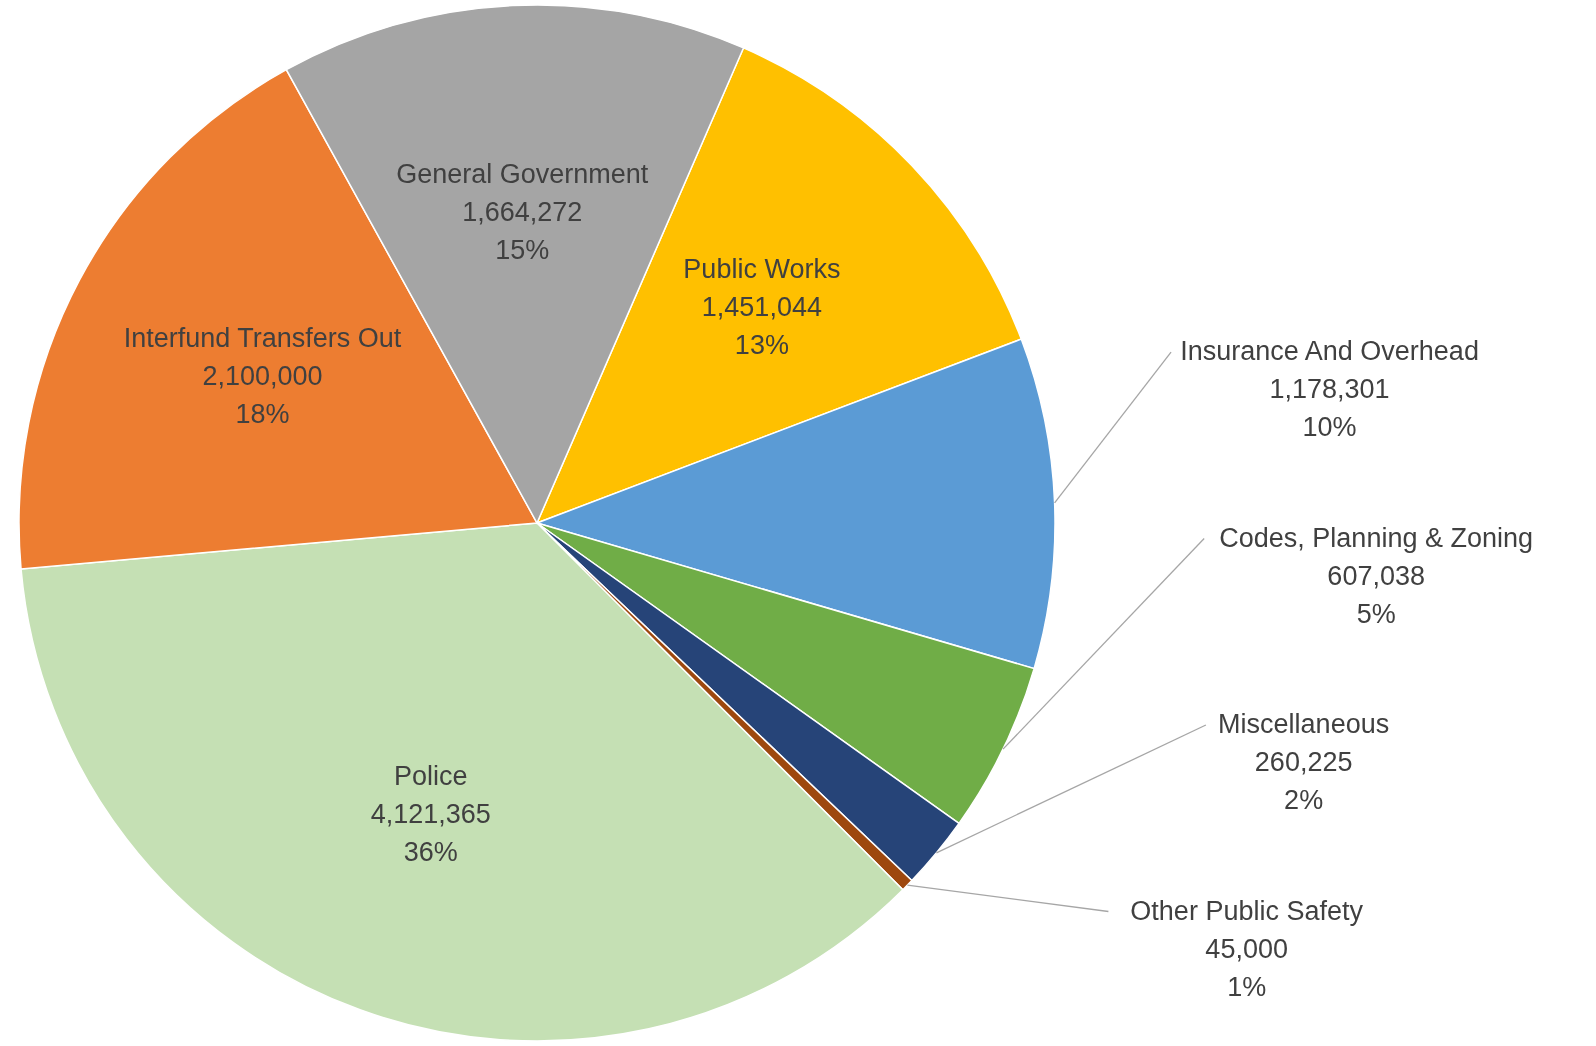  What do you see at coordinates (522, 230) in the screenshot?
I see `data-label: 1,664,272 15%` at bounding box center [522, 230].